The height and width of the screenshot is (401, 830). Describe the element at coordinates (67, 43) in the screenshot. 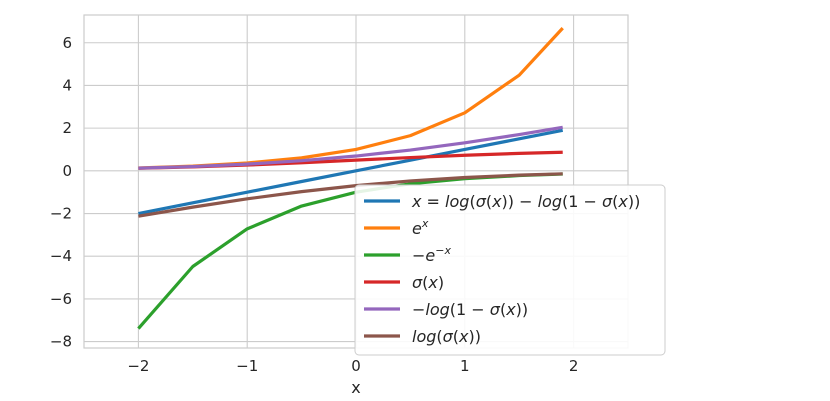

I see `y-tick-label: 6` at that location.